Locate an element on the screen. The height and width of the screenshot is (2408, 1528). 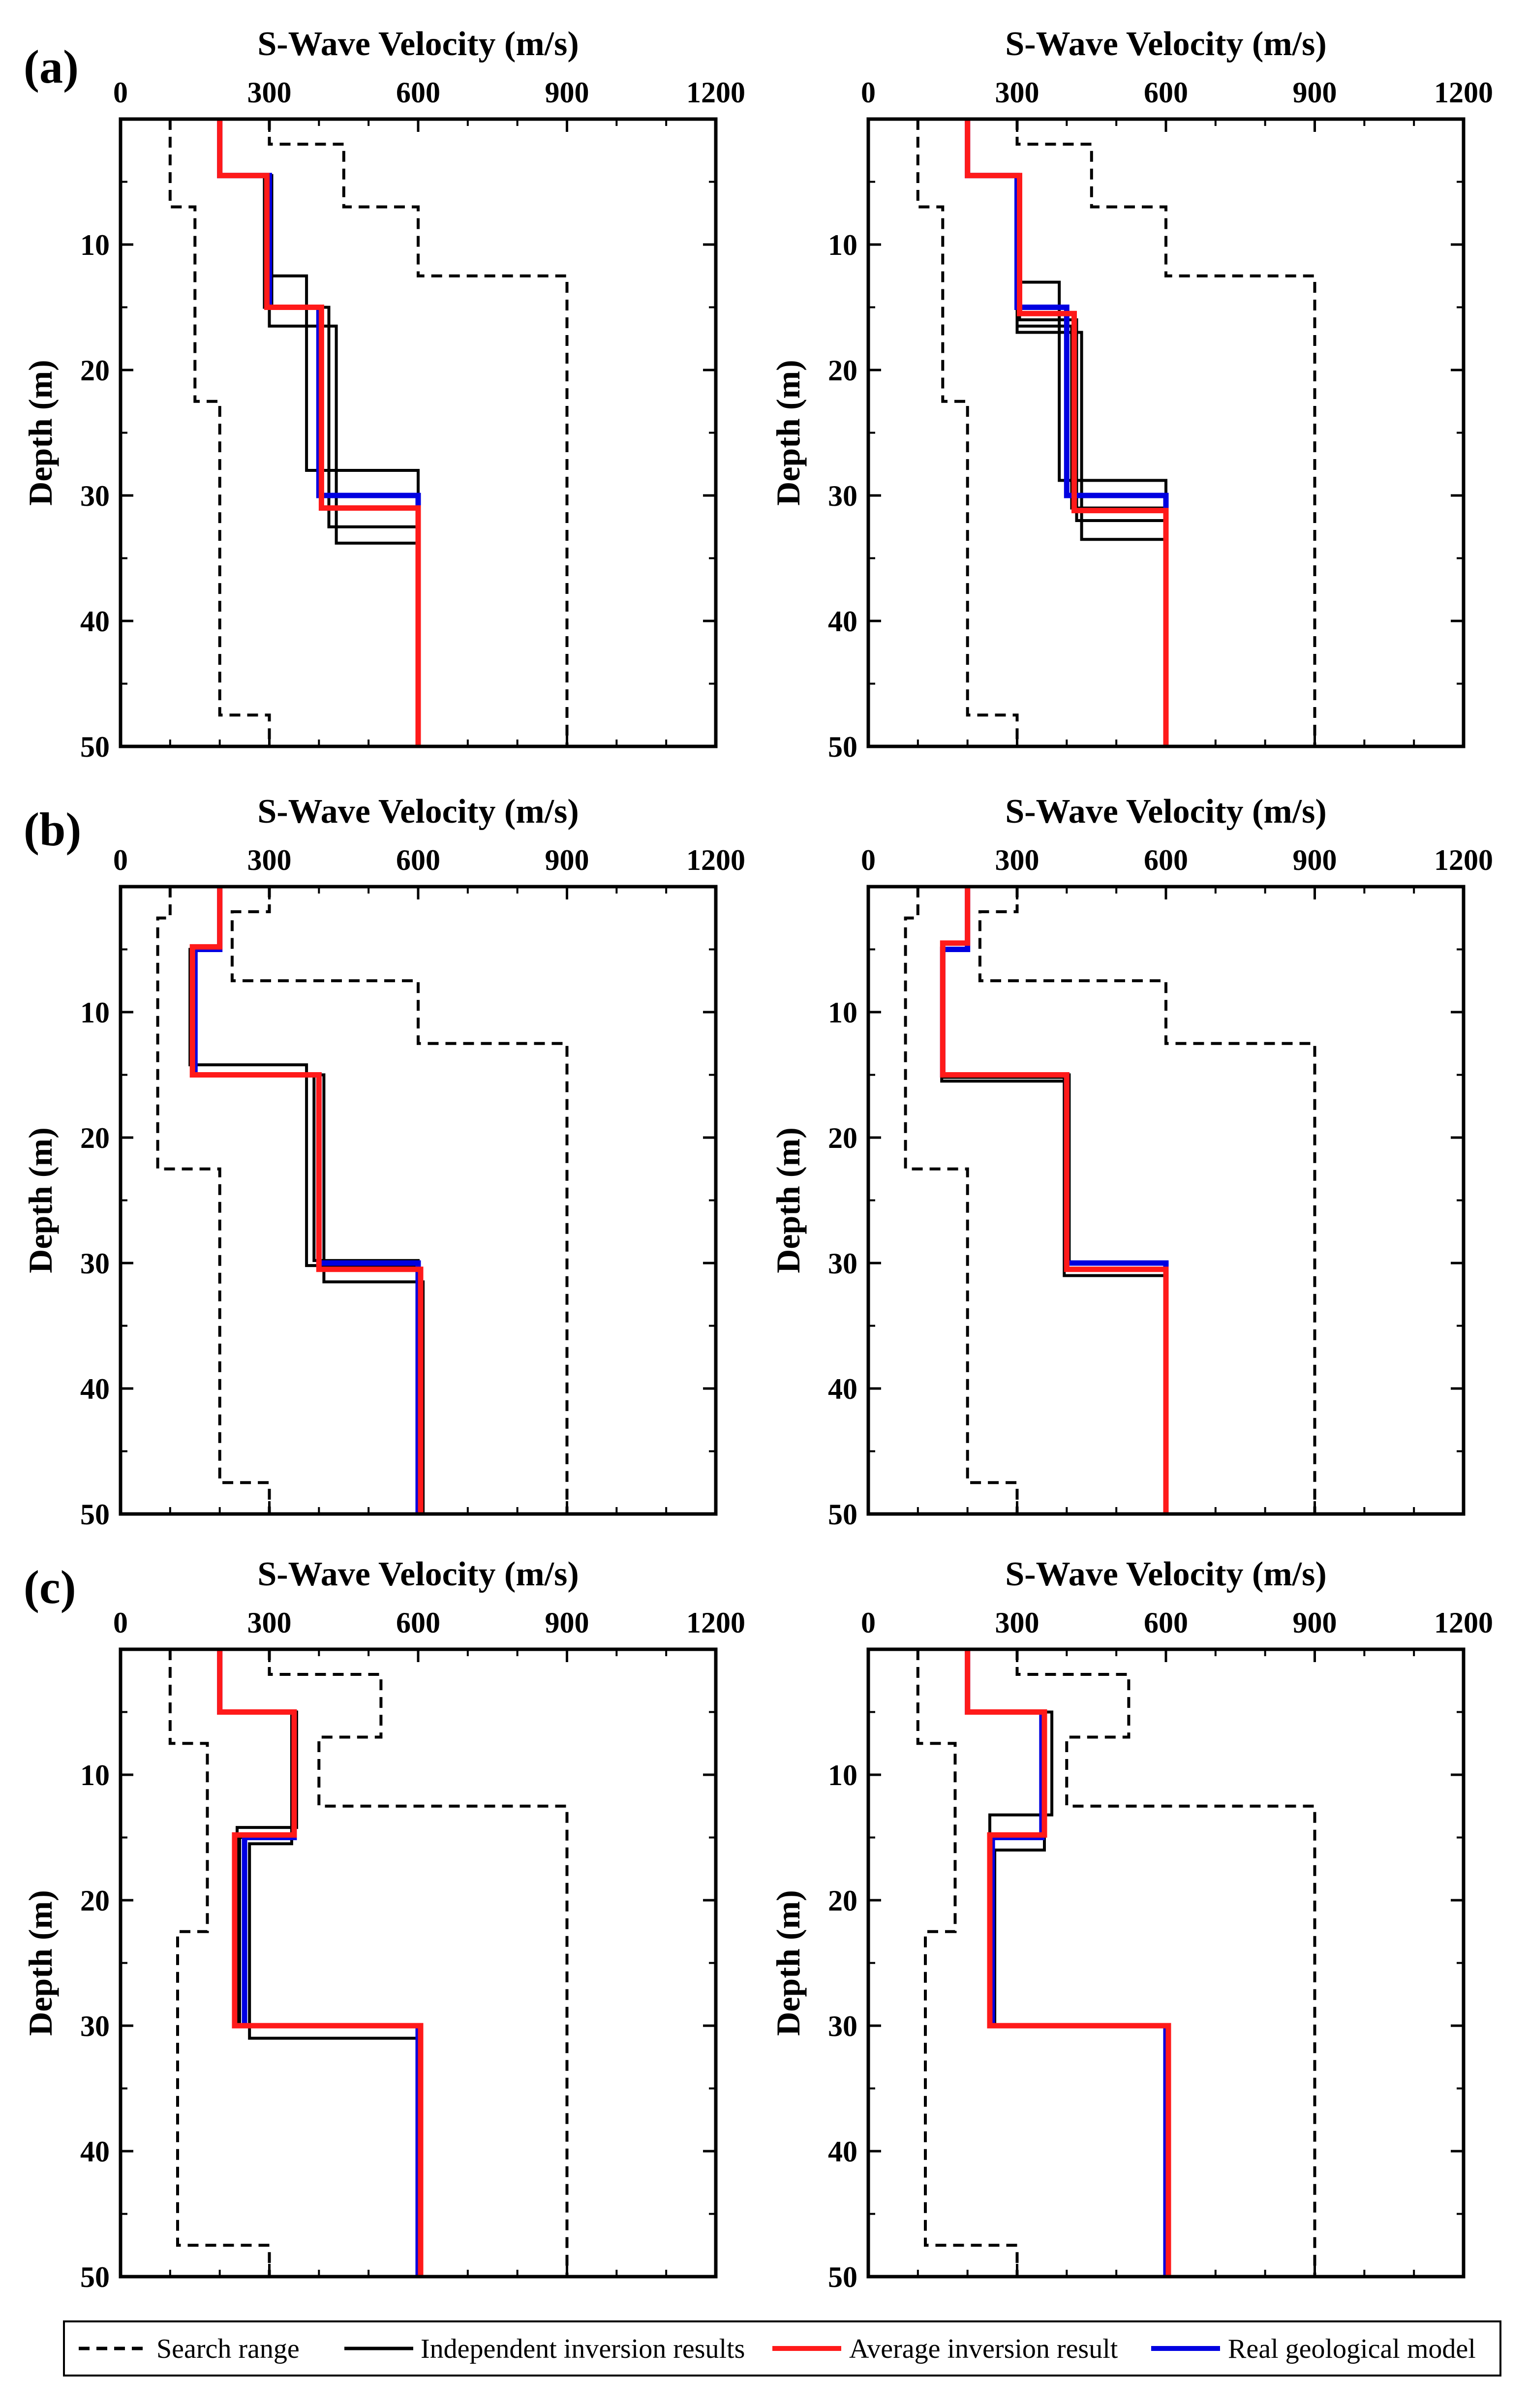
panel-label-a: (a) is located at coordinates (51, 67).